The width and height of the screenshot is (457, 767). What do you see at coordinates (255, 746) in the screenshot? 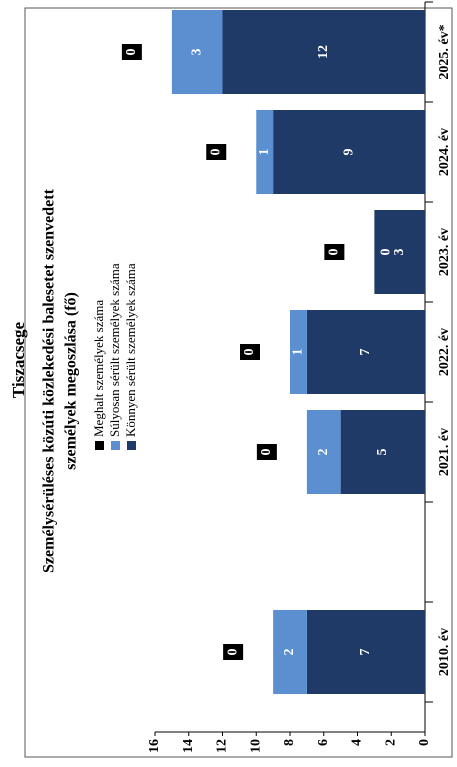
I see `y-tick-label: 10` at bounding box center [255, 746].